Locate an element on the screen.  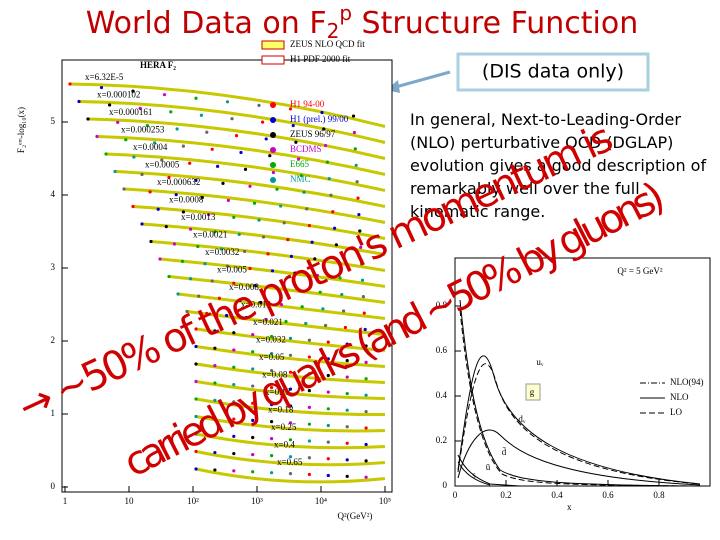
g-curve is located at coordinates (580, 393).